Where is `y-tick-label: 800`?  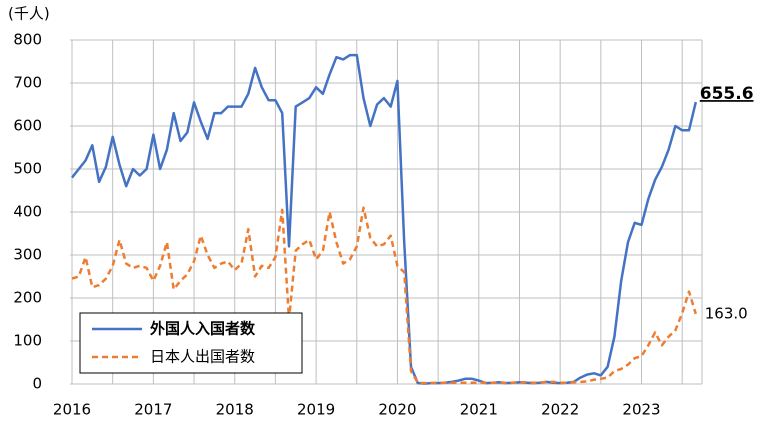
y-tick-label: 800 is located at coordinates (27, 40).